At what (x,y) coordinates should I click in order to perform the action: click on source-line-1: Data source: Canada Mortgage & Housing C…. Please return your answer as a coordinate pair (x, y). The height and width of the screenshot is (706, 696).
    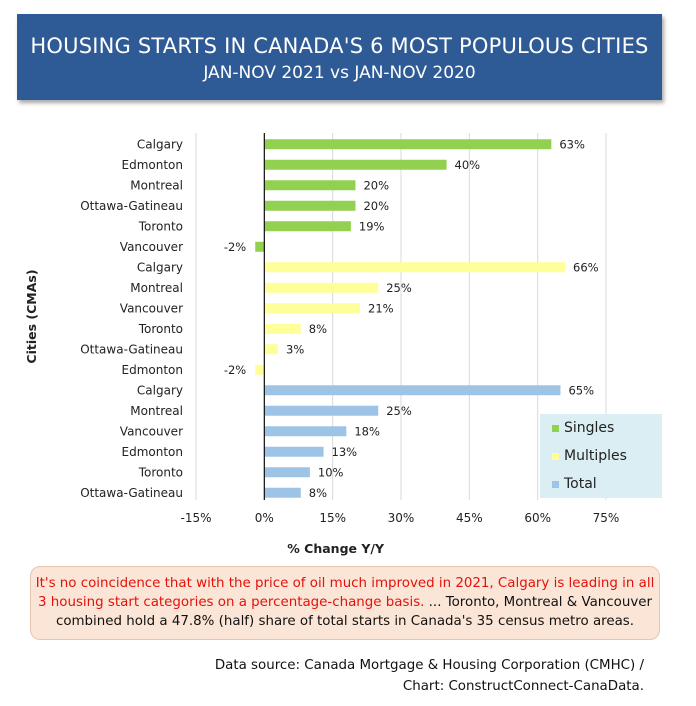
    Looking at the image, I should click on (429, 665).